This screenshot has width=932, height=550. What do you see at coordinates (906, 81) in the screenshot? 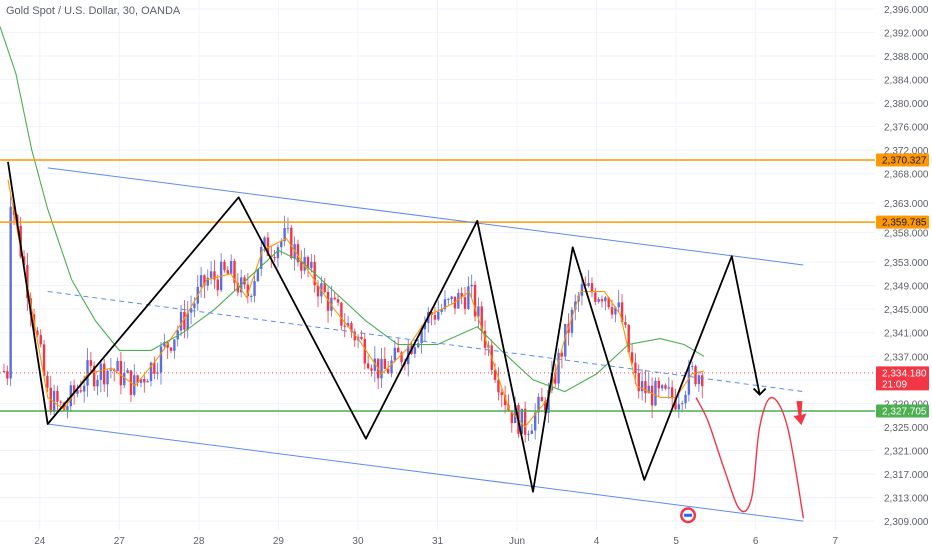
I see `y-tick-label: 2,384.000` at bounding box center [906, 81].